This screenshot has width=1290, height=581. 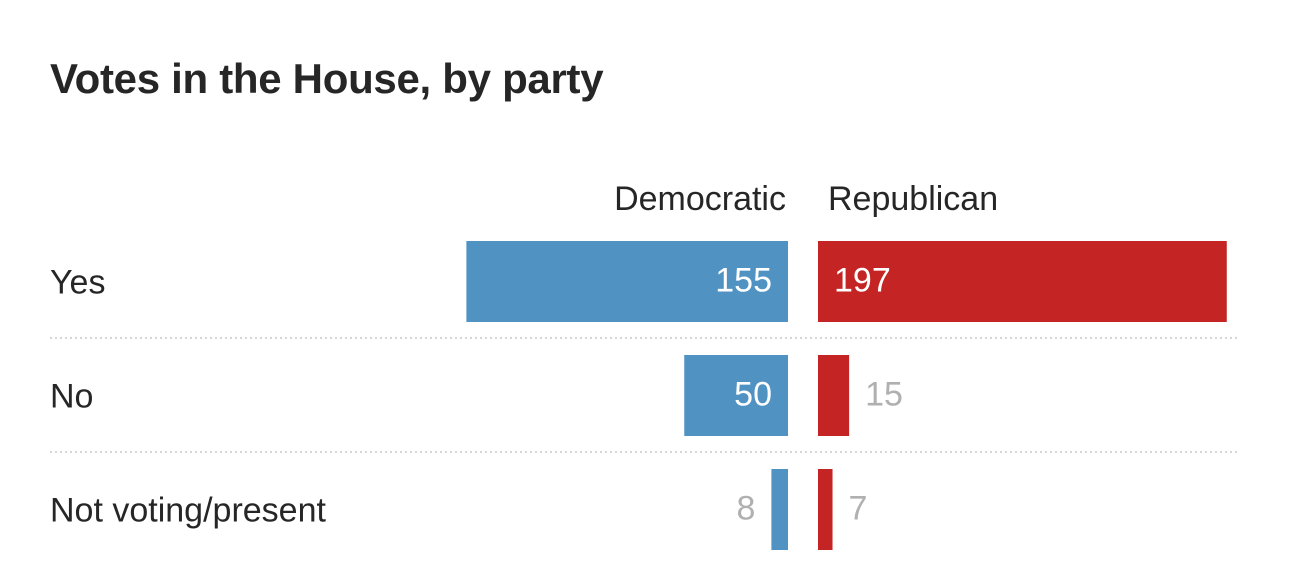 What do you see at coordinates (913, 199) in the screenshot?
I see `series-header-republican: Republican` at bounding box center [913, 199].